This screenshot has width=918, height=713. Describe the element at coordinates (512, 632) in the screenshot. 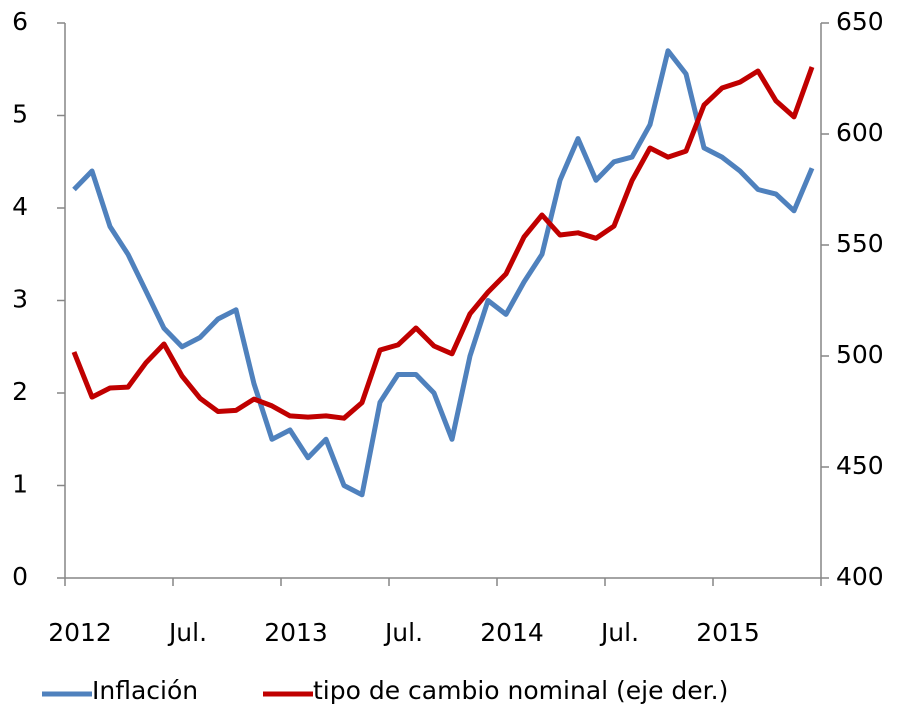

I see `x-tick-label: 2014` at that location.